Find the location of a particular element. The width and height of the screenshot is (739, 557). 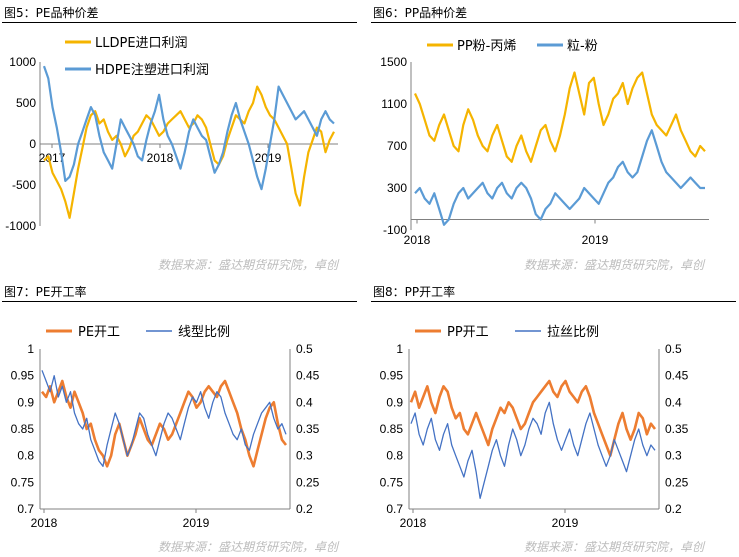

y-tick-label: 300 is located at coordinates (397, 188).